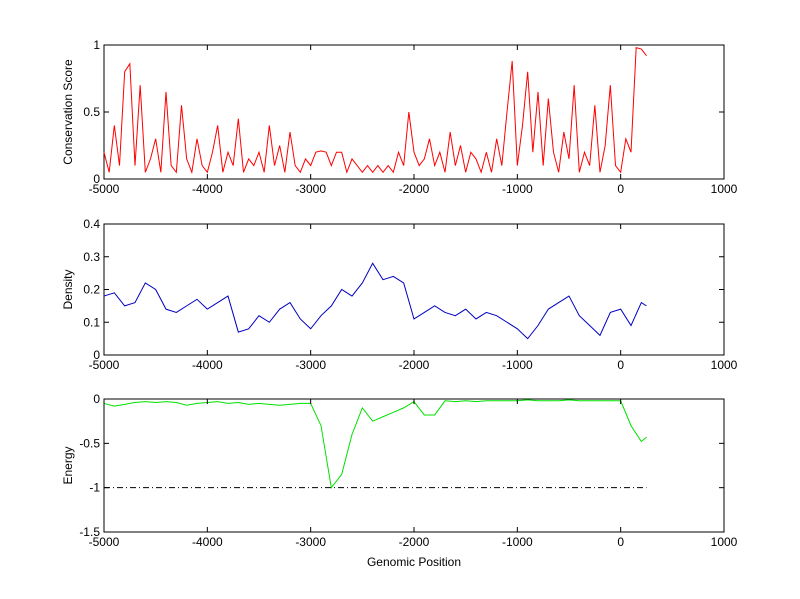 The image size is (800, 599). Describe the element at coordinates (89, 443) in the screenshot. I see `y-tick-label: -0.5` at that location.